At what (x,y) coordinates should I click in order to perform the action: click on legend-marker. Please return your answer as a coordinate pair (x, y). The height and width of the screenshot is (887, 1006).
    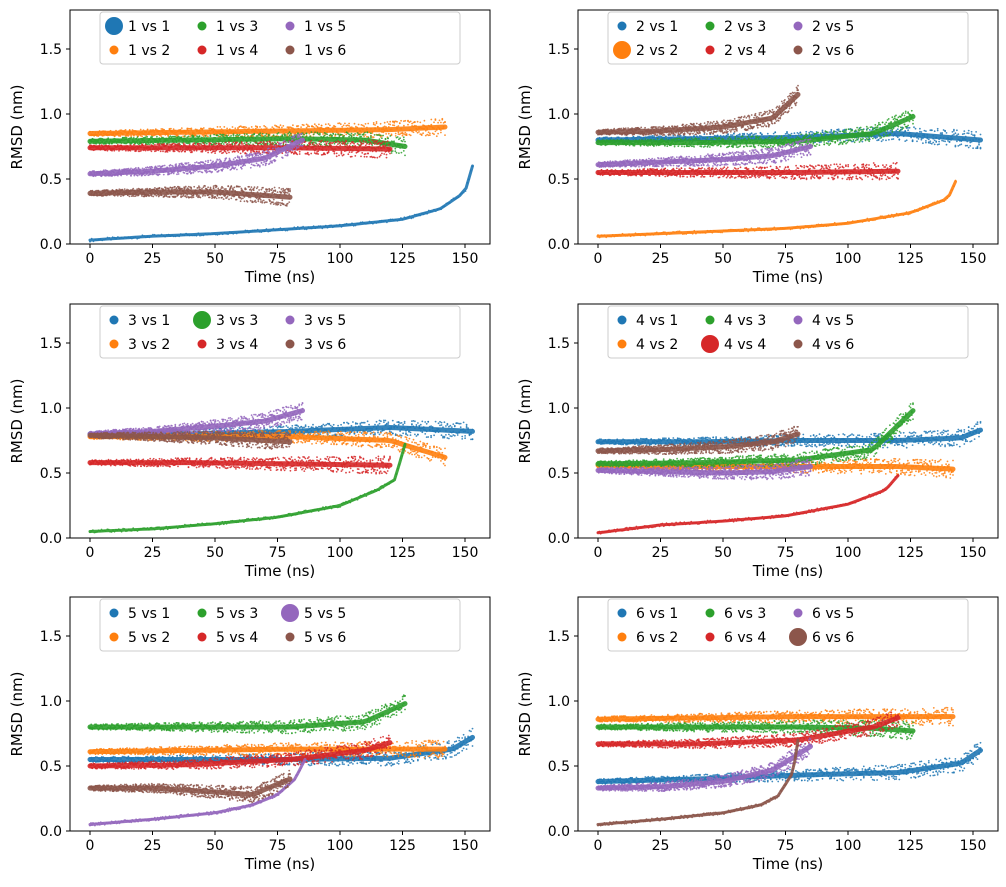
    Looking at the image, I should click on (290, 50).